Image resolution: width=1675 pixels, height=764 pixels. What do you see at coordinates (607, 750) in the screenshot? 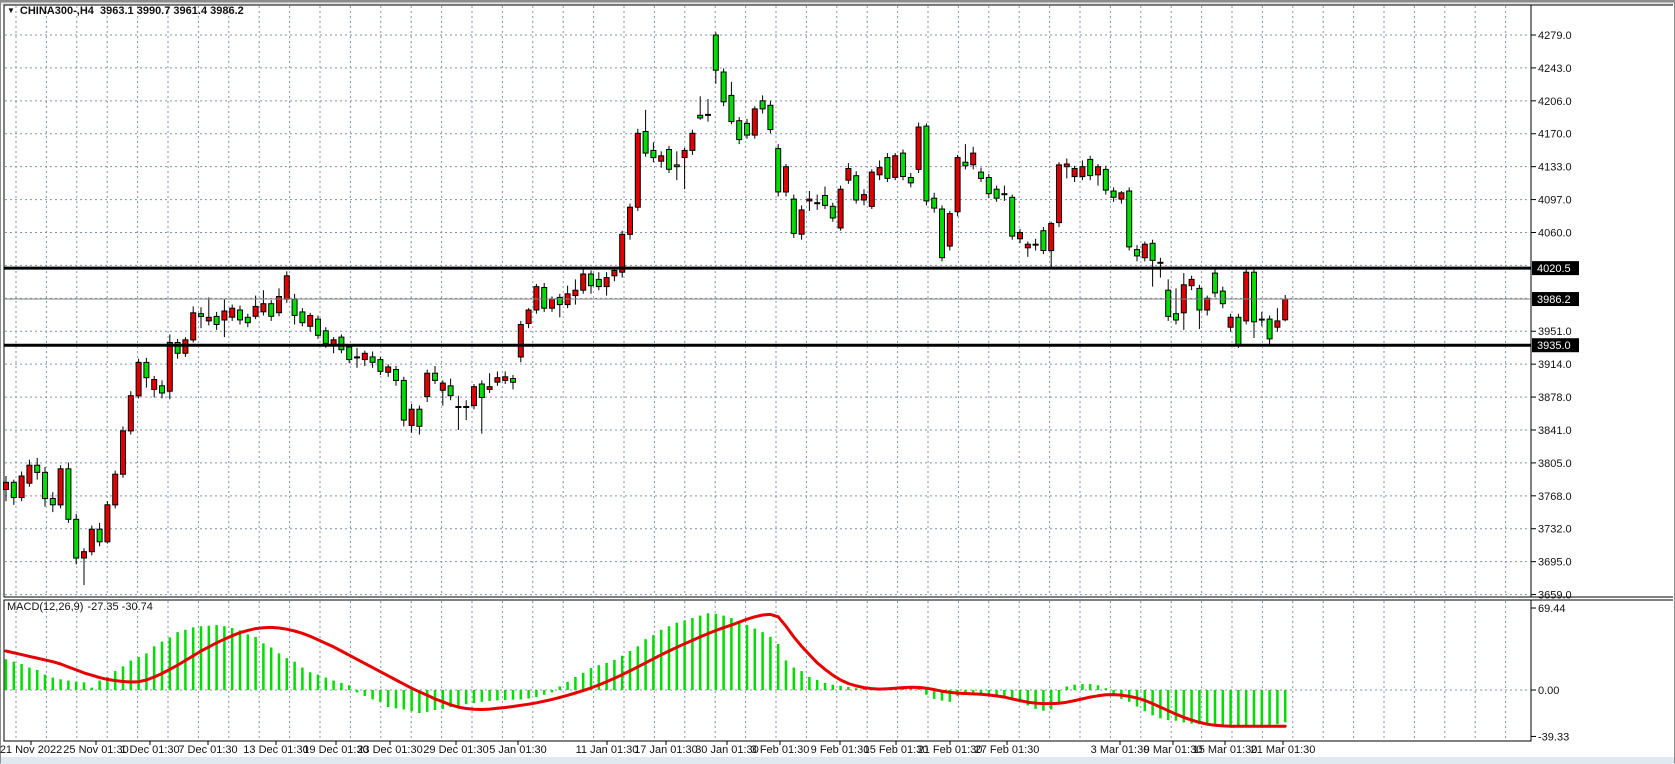
I see `time-axis-label: 11 Jan 01:30` at bounding box center [607, 750].